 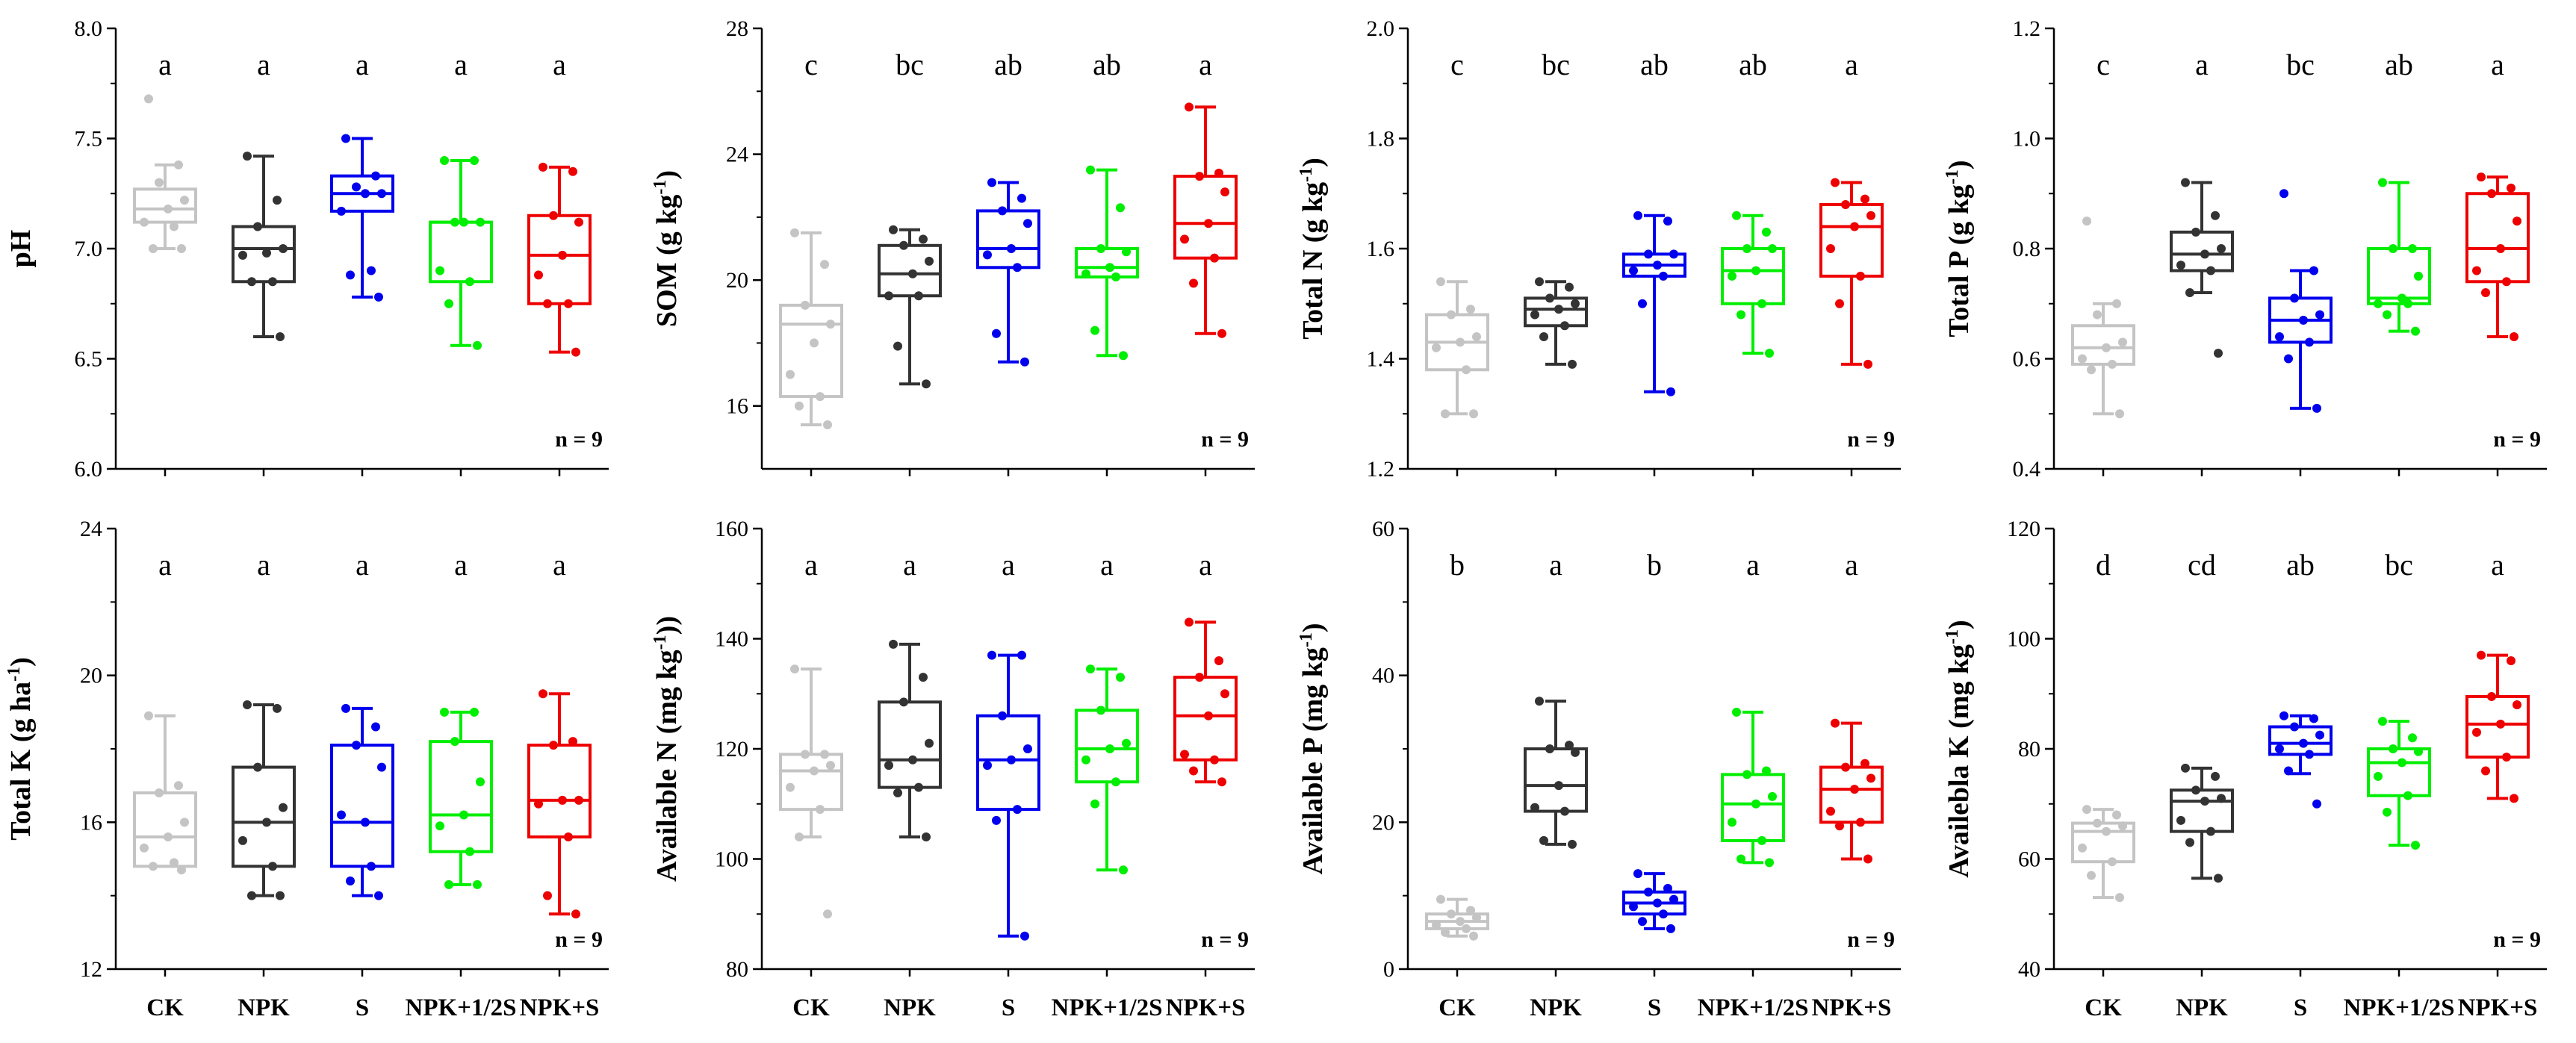 What do you see at coordinates (667, 261) in the screenshot?
I see `y-axis-title-text: SOM (g kg` at bounding box center [667, 261].